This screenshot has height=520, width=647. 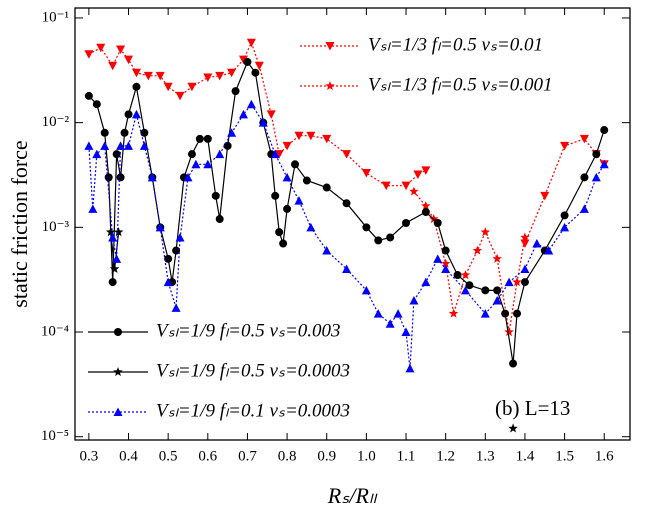 I want to click on x-tick-label: 0.5, so click(x=168, y=456).